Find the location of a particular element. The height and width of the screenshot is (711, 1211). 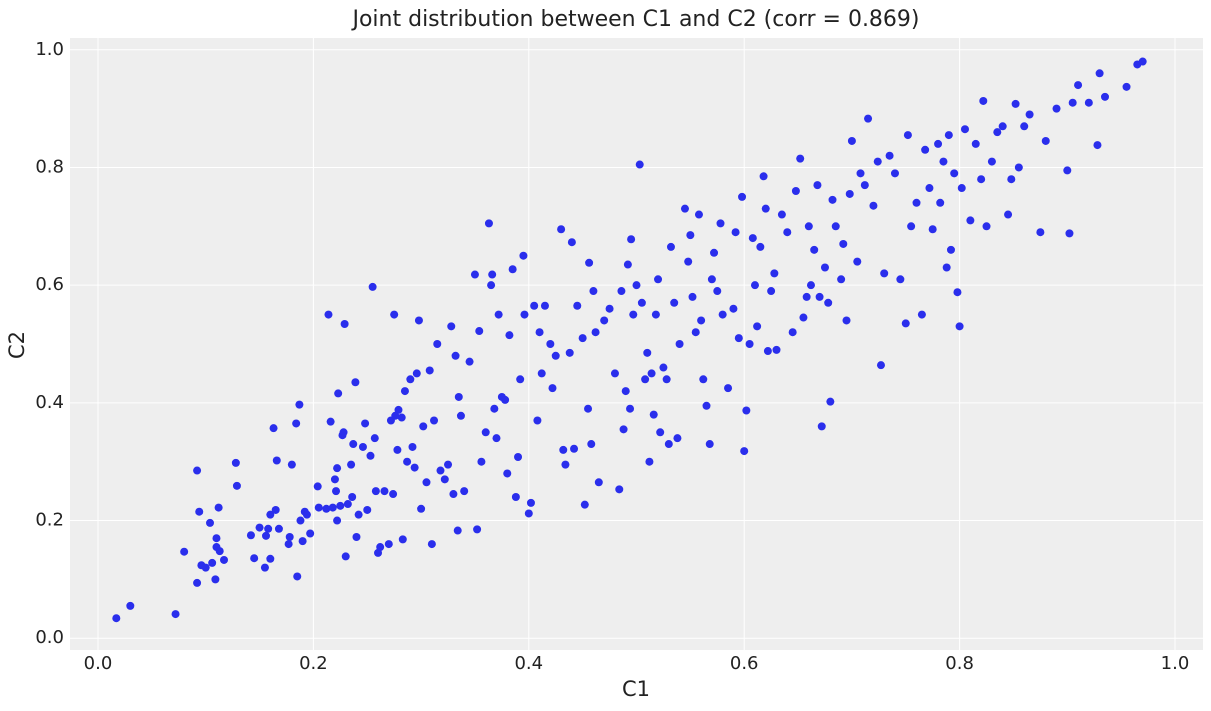

y-tick-label: 0.0 is located at coordinates (49, 637).